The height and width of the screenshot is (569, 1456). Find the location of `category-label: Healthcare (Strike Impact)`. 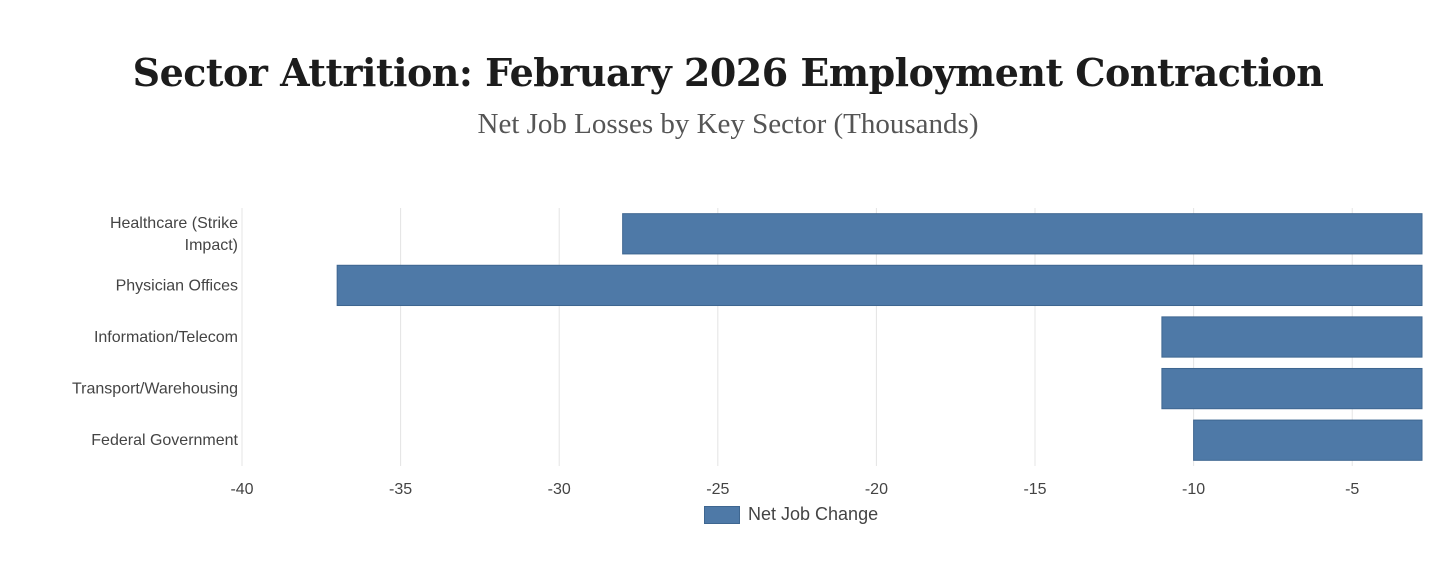

category-label: Healthcare (Strike Impact) is located at coordinates (174, 234).